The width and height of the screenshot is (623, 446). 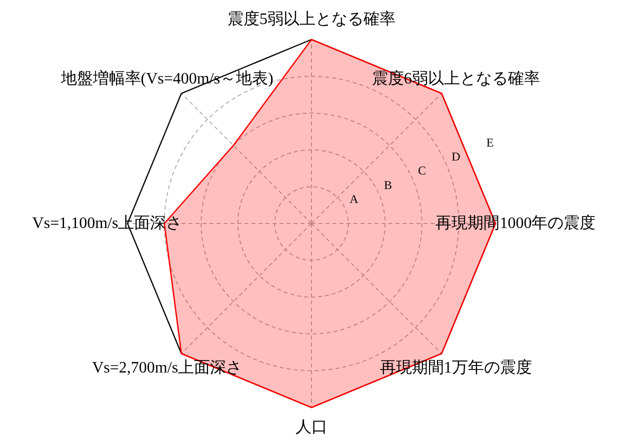 What do you see at coordinates (422, 171) in the screenshot?
I see `y-tick-label: C` at bounding box center [422, 171].